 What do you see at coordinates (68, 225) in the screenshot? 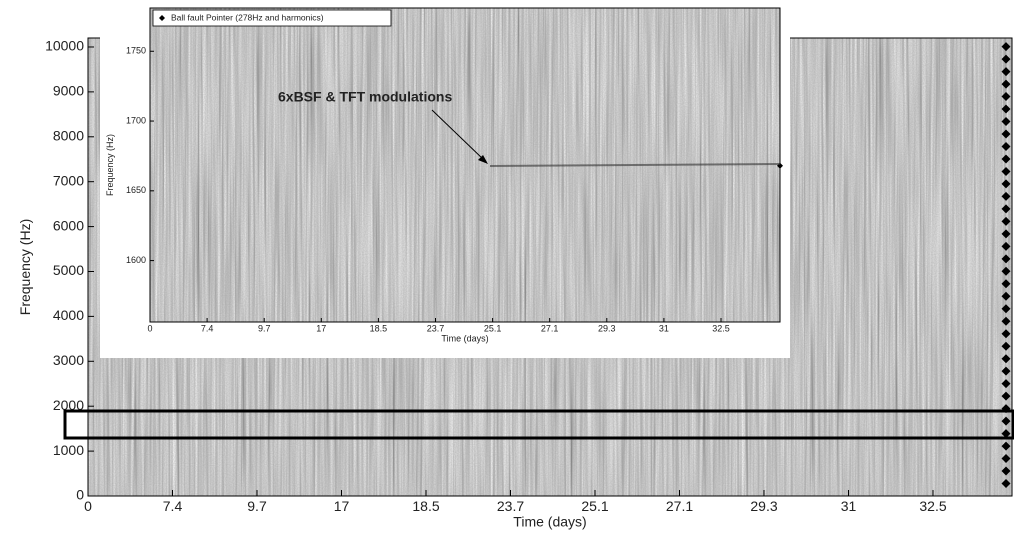
I see `y-tick-label: 6000` at bounding box center [68, 225].